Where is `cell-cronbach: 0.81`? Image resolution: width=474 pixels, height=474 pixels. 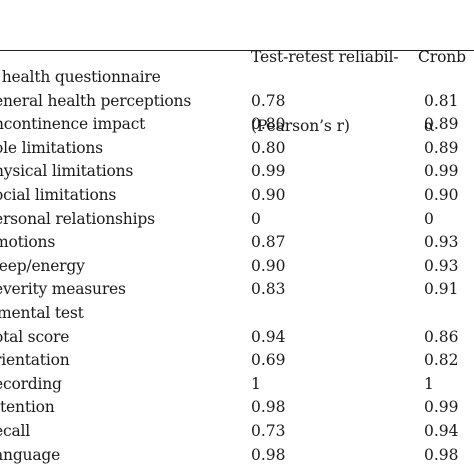
cell-cronbach: 0.81 is located at coordinates (441, 100).